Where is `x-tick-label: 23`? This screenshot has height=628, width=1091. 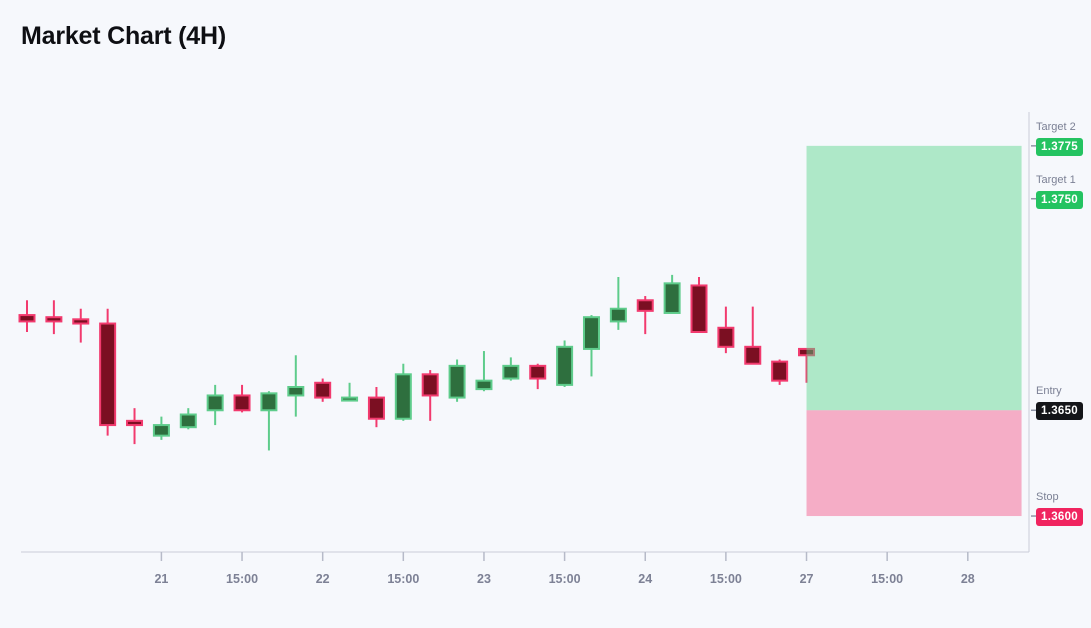 x-tick-label: 23 is located at coordinates (484, 579).